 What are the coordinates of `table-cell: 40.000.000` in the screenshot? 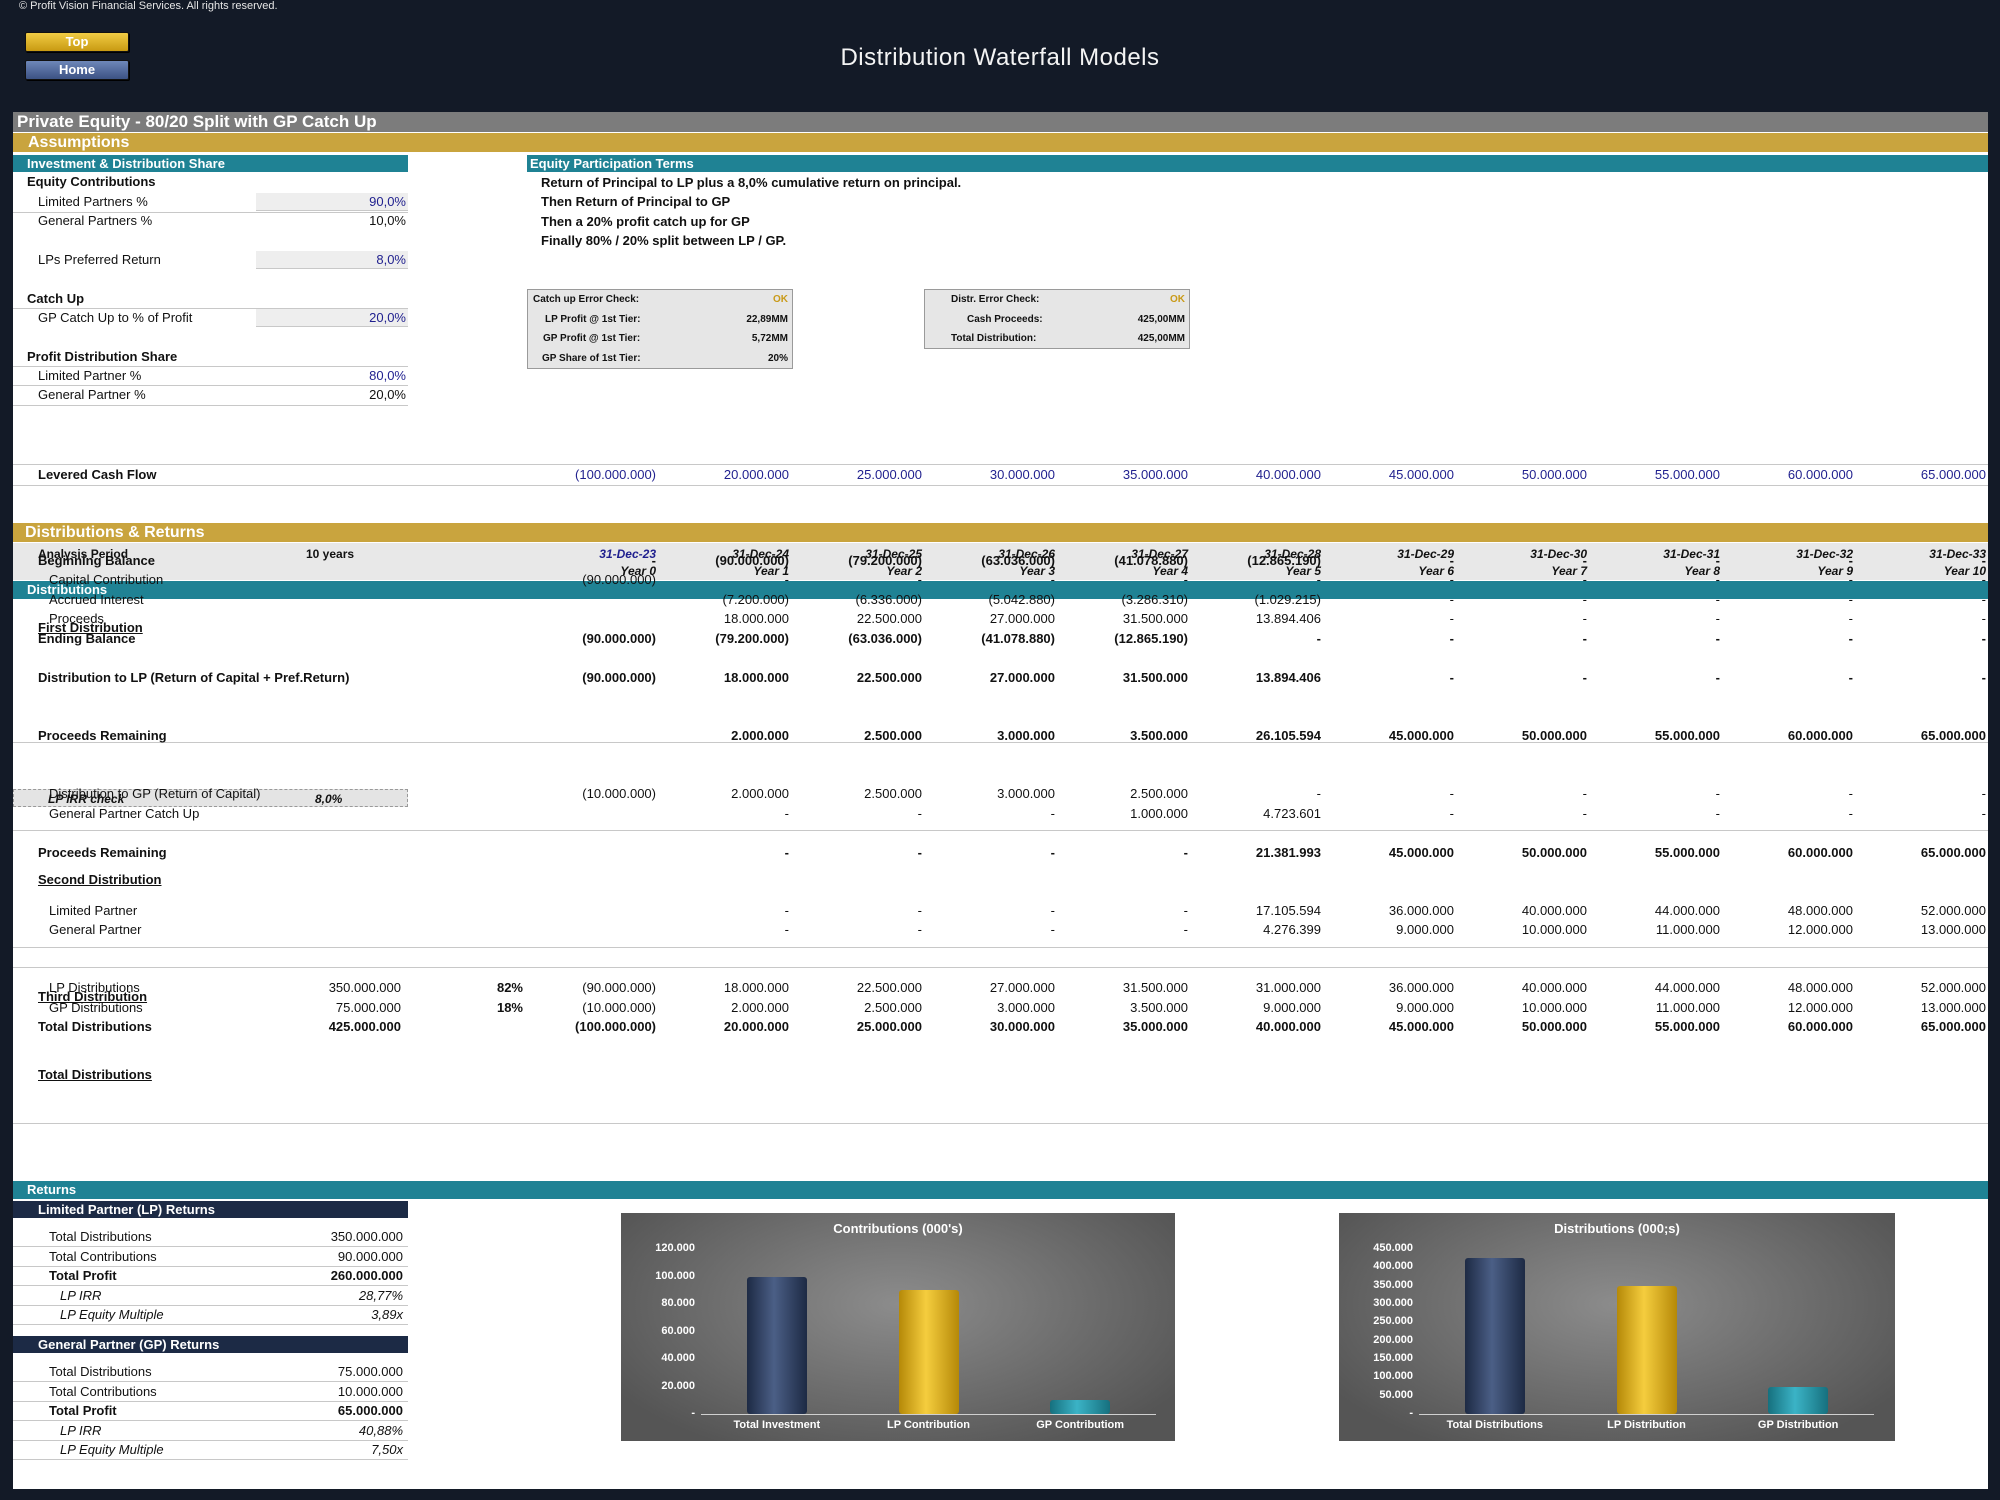 It's located at (1554, 987).